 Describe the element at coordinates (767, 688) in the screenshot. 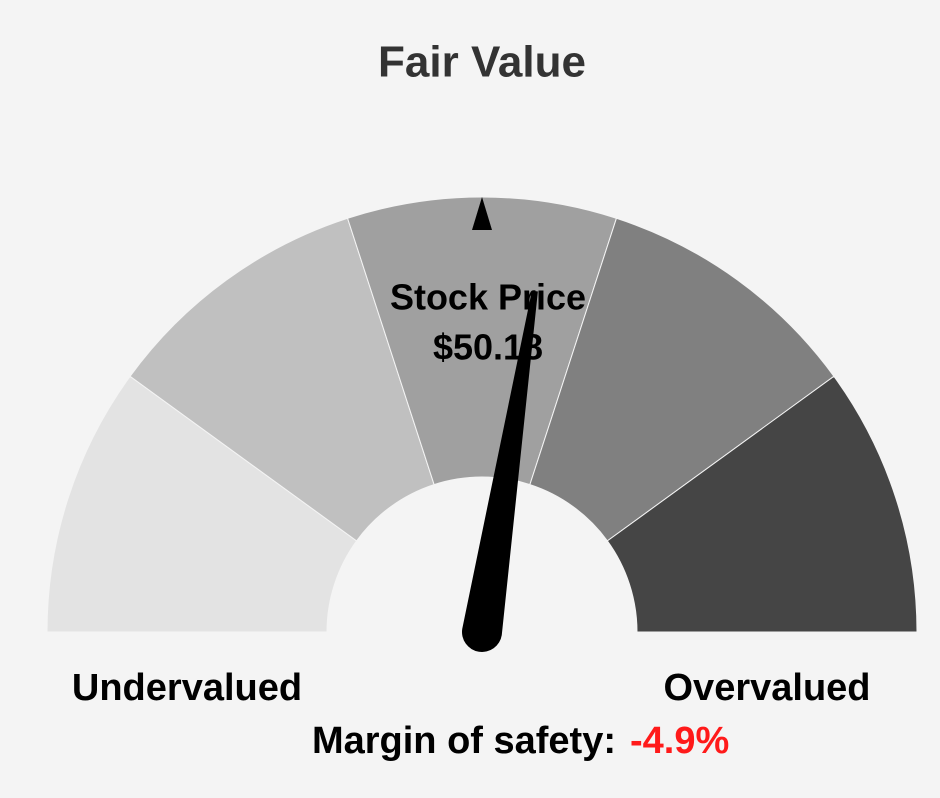

I see `right-label: Overvalued` at that location.